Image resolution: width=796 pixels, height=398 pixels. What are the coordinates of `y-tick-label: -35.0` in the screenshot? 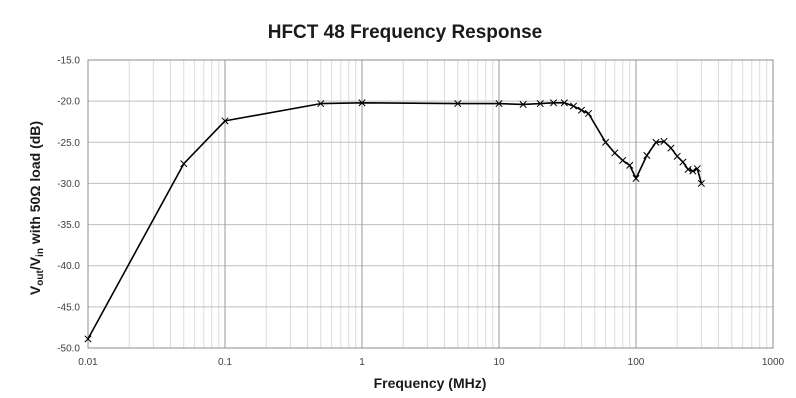 It's located at (68, 225).